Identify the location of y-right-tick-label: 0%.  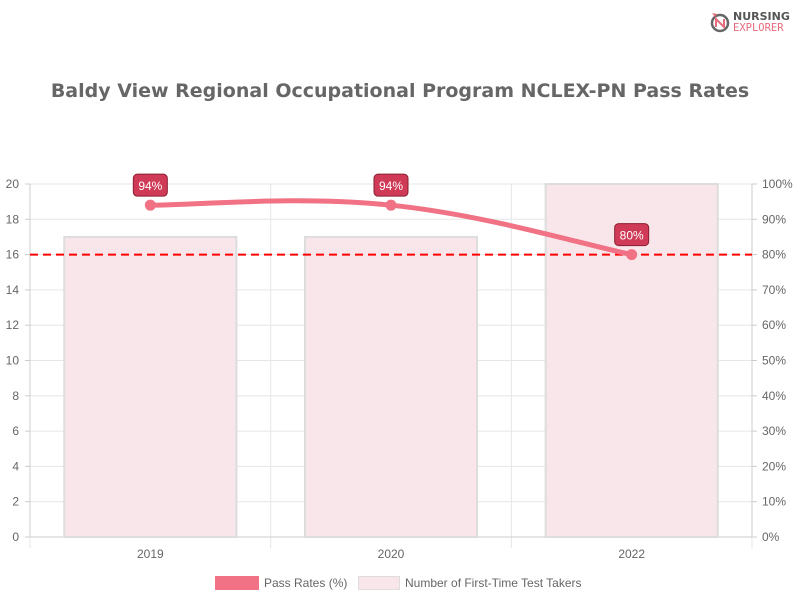
(771, 537).